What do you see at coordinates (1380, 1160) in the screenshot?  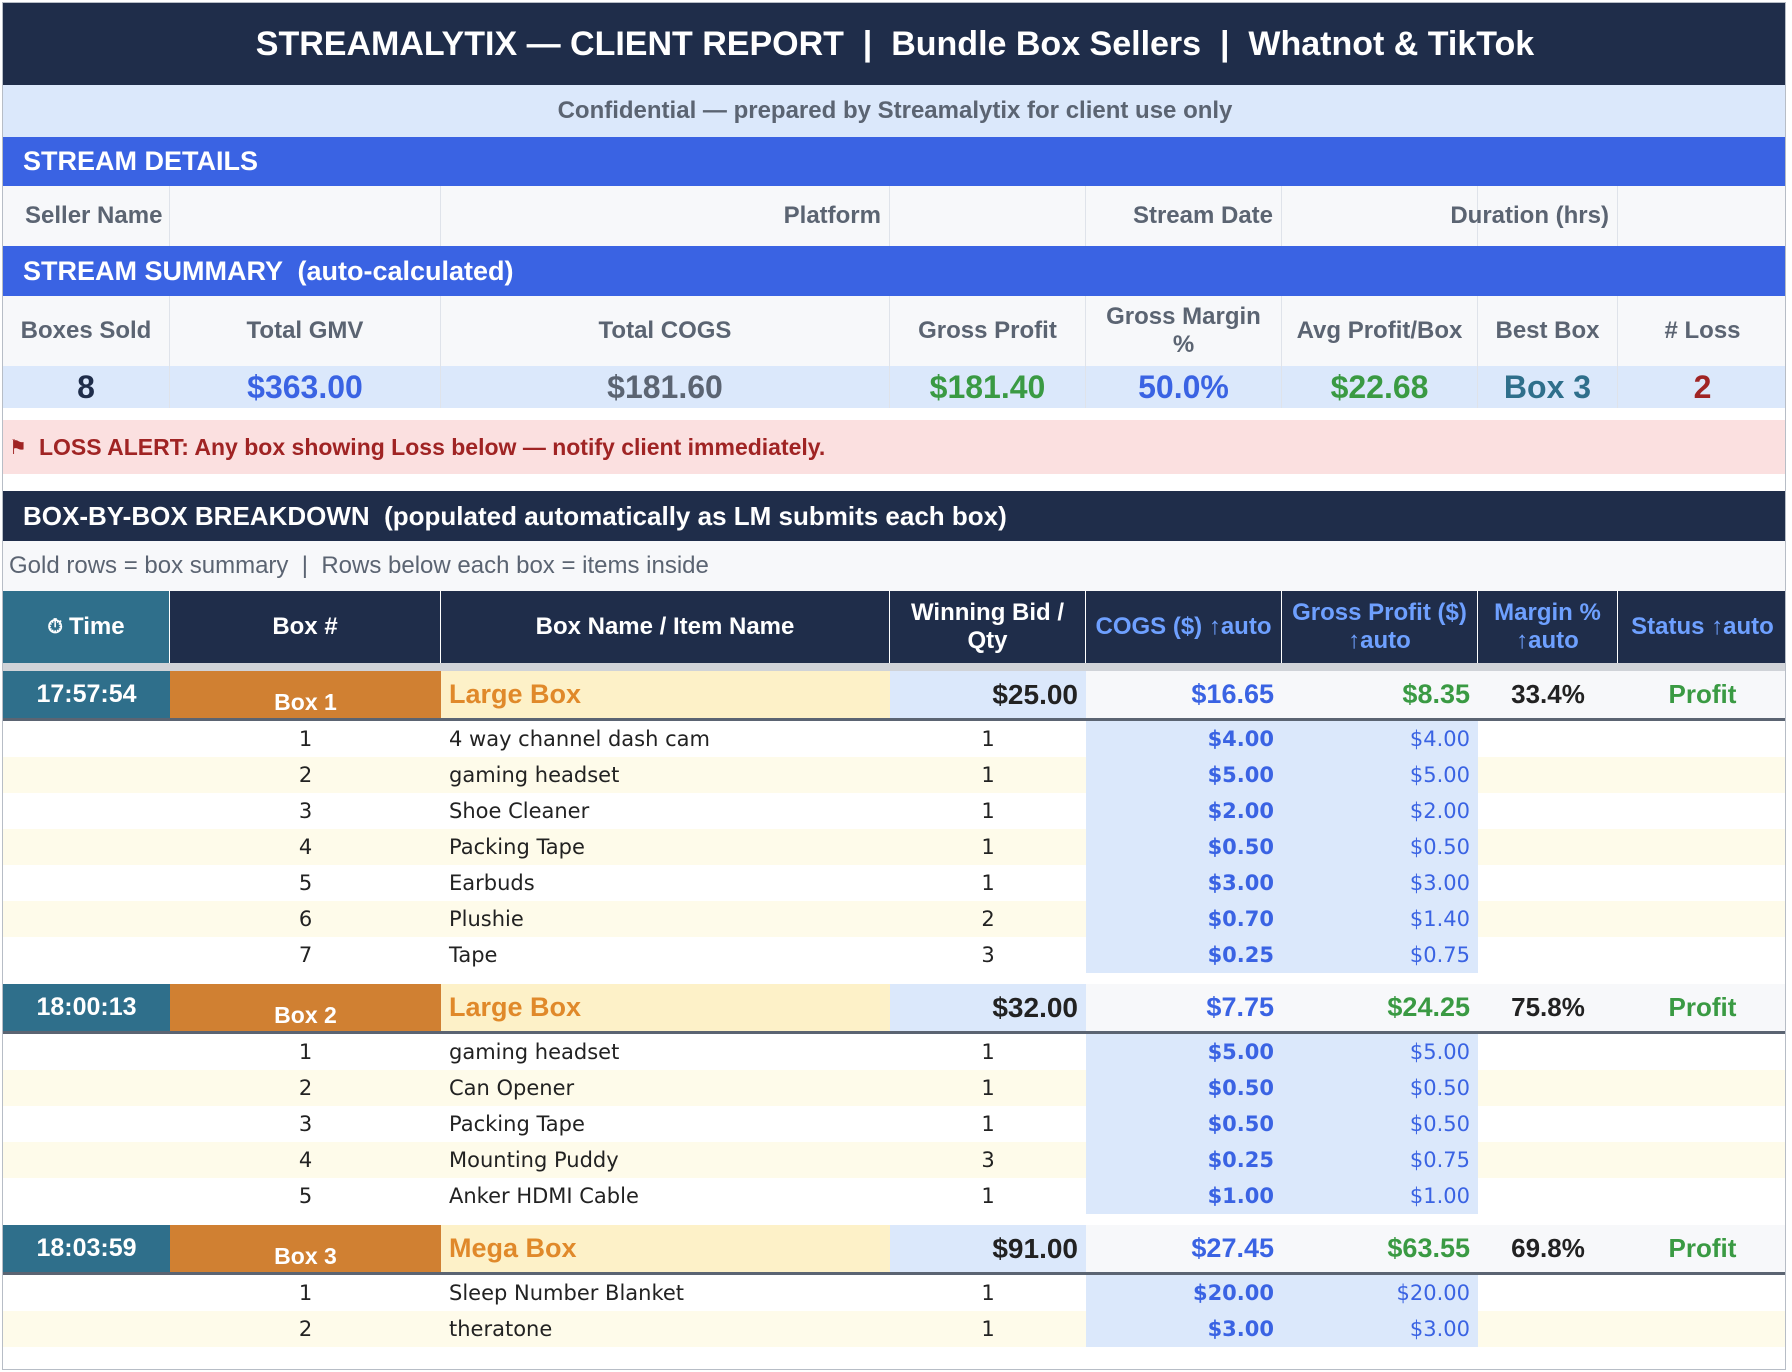 I see `item-gross-profit: $0.75` at bounding box center [1380, 1160].